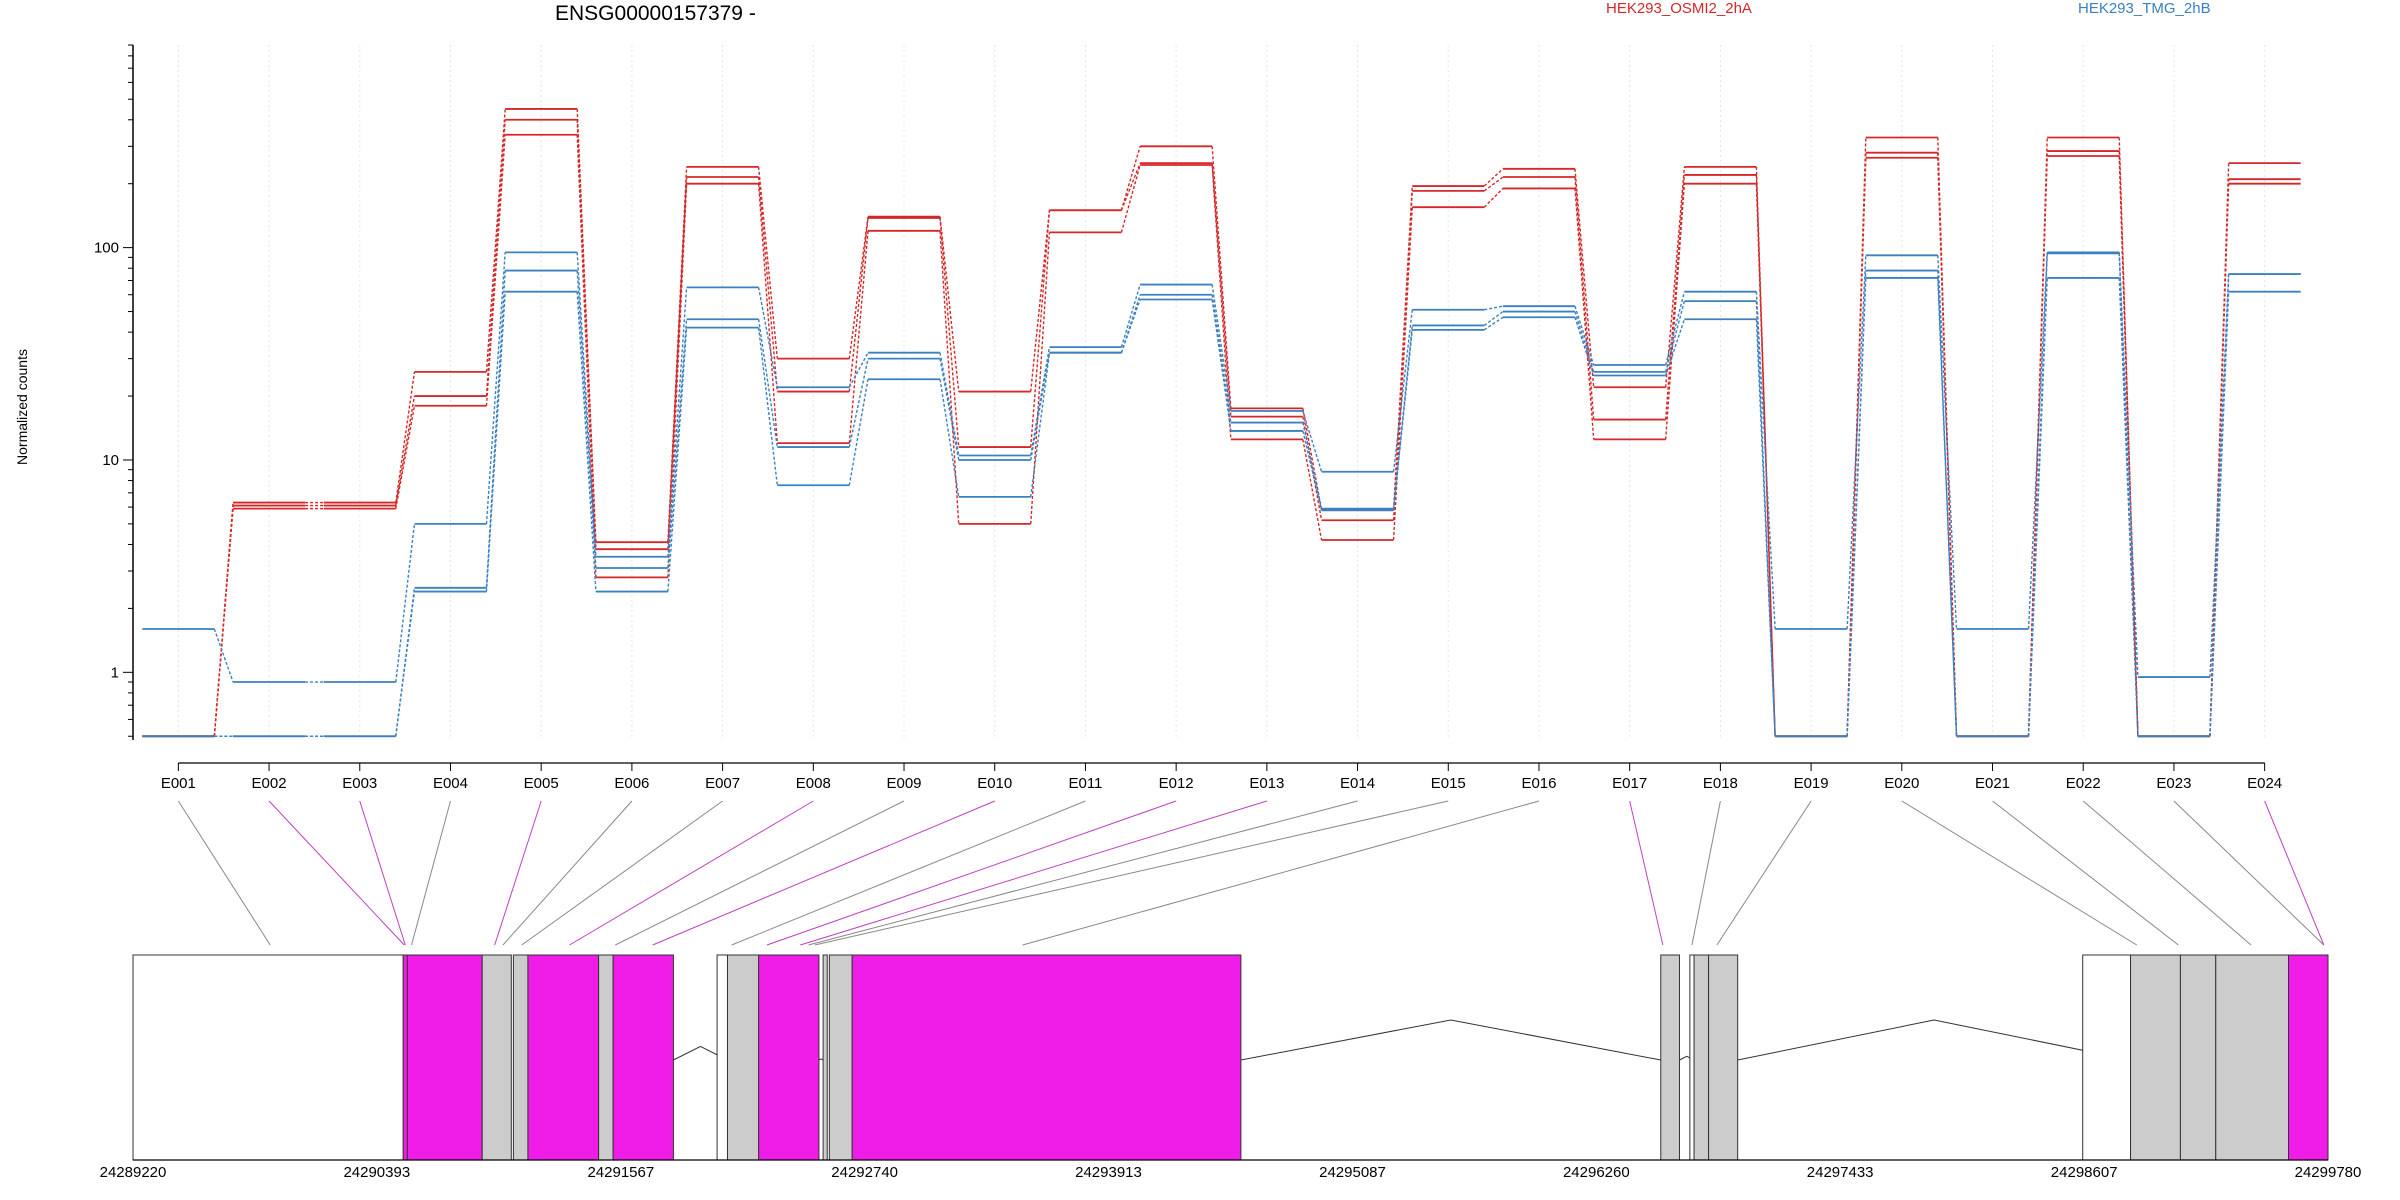  Describe the element at coordinates (178, 783) in the screenshot. I see `x-tick-label: E001` at that location.